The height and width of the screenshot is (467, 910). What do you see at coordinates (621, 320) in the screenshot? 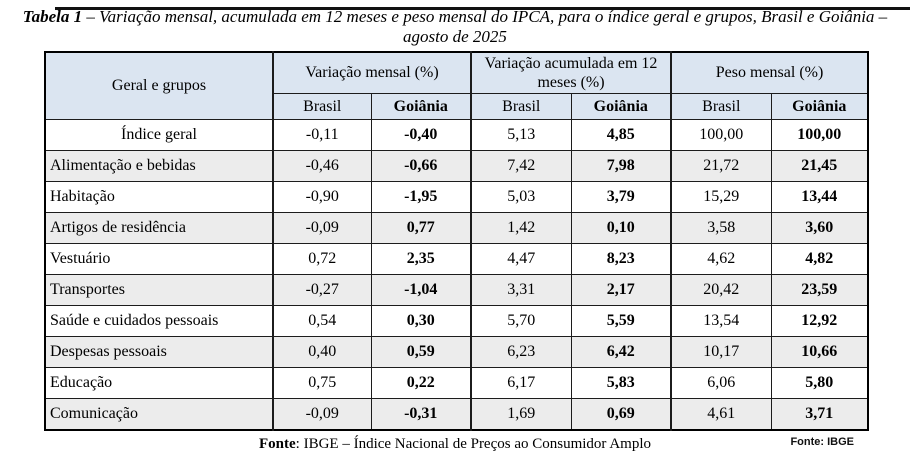
I see `value-cell: 5,59` at bounding box center [621, 320].